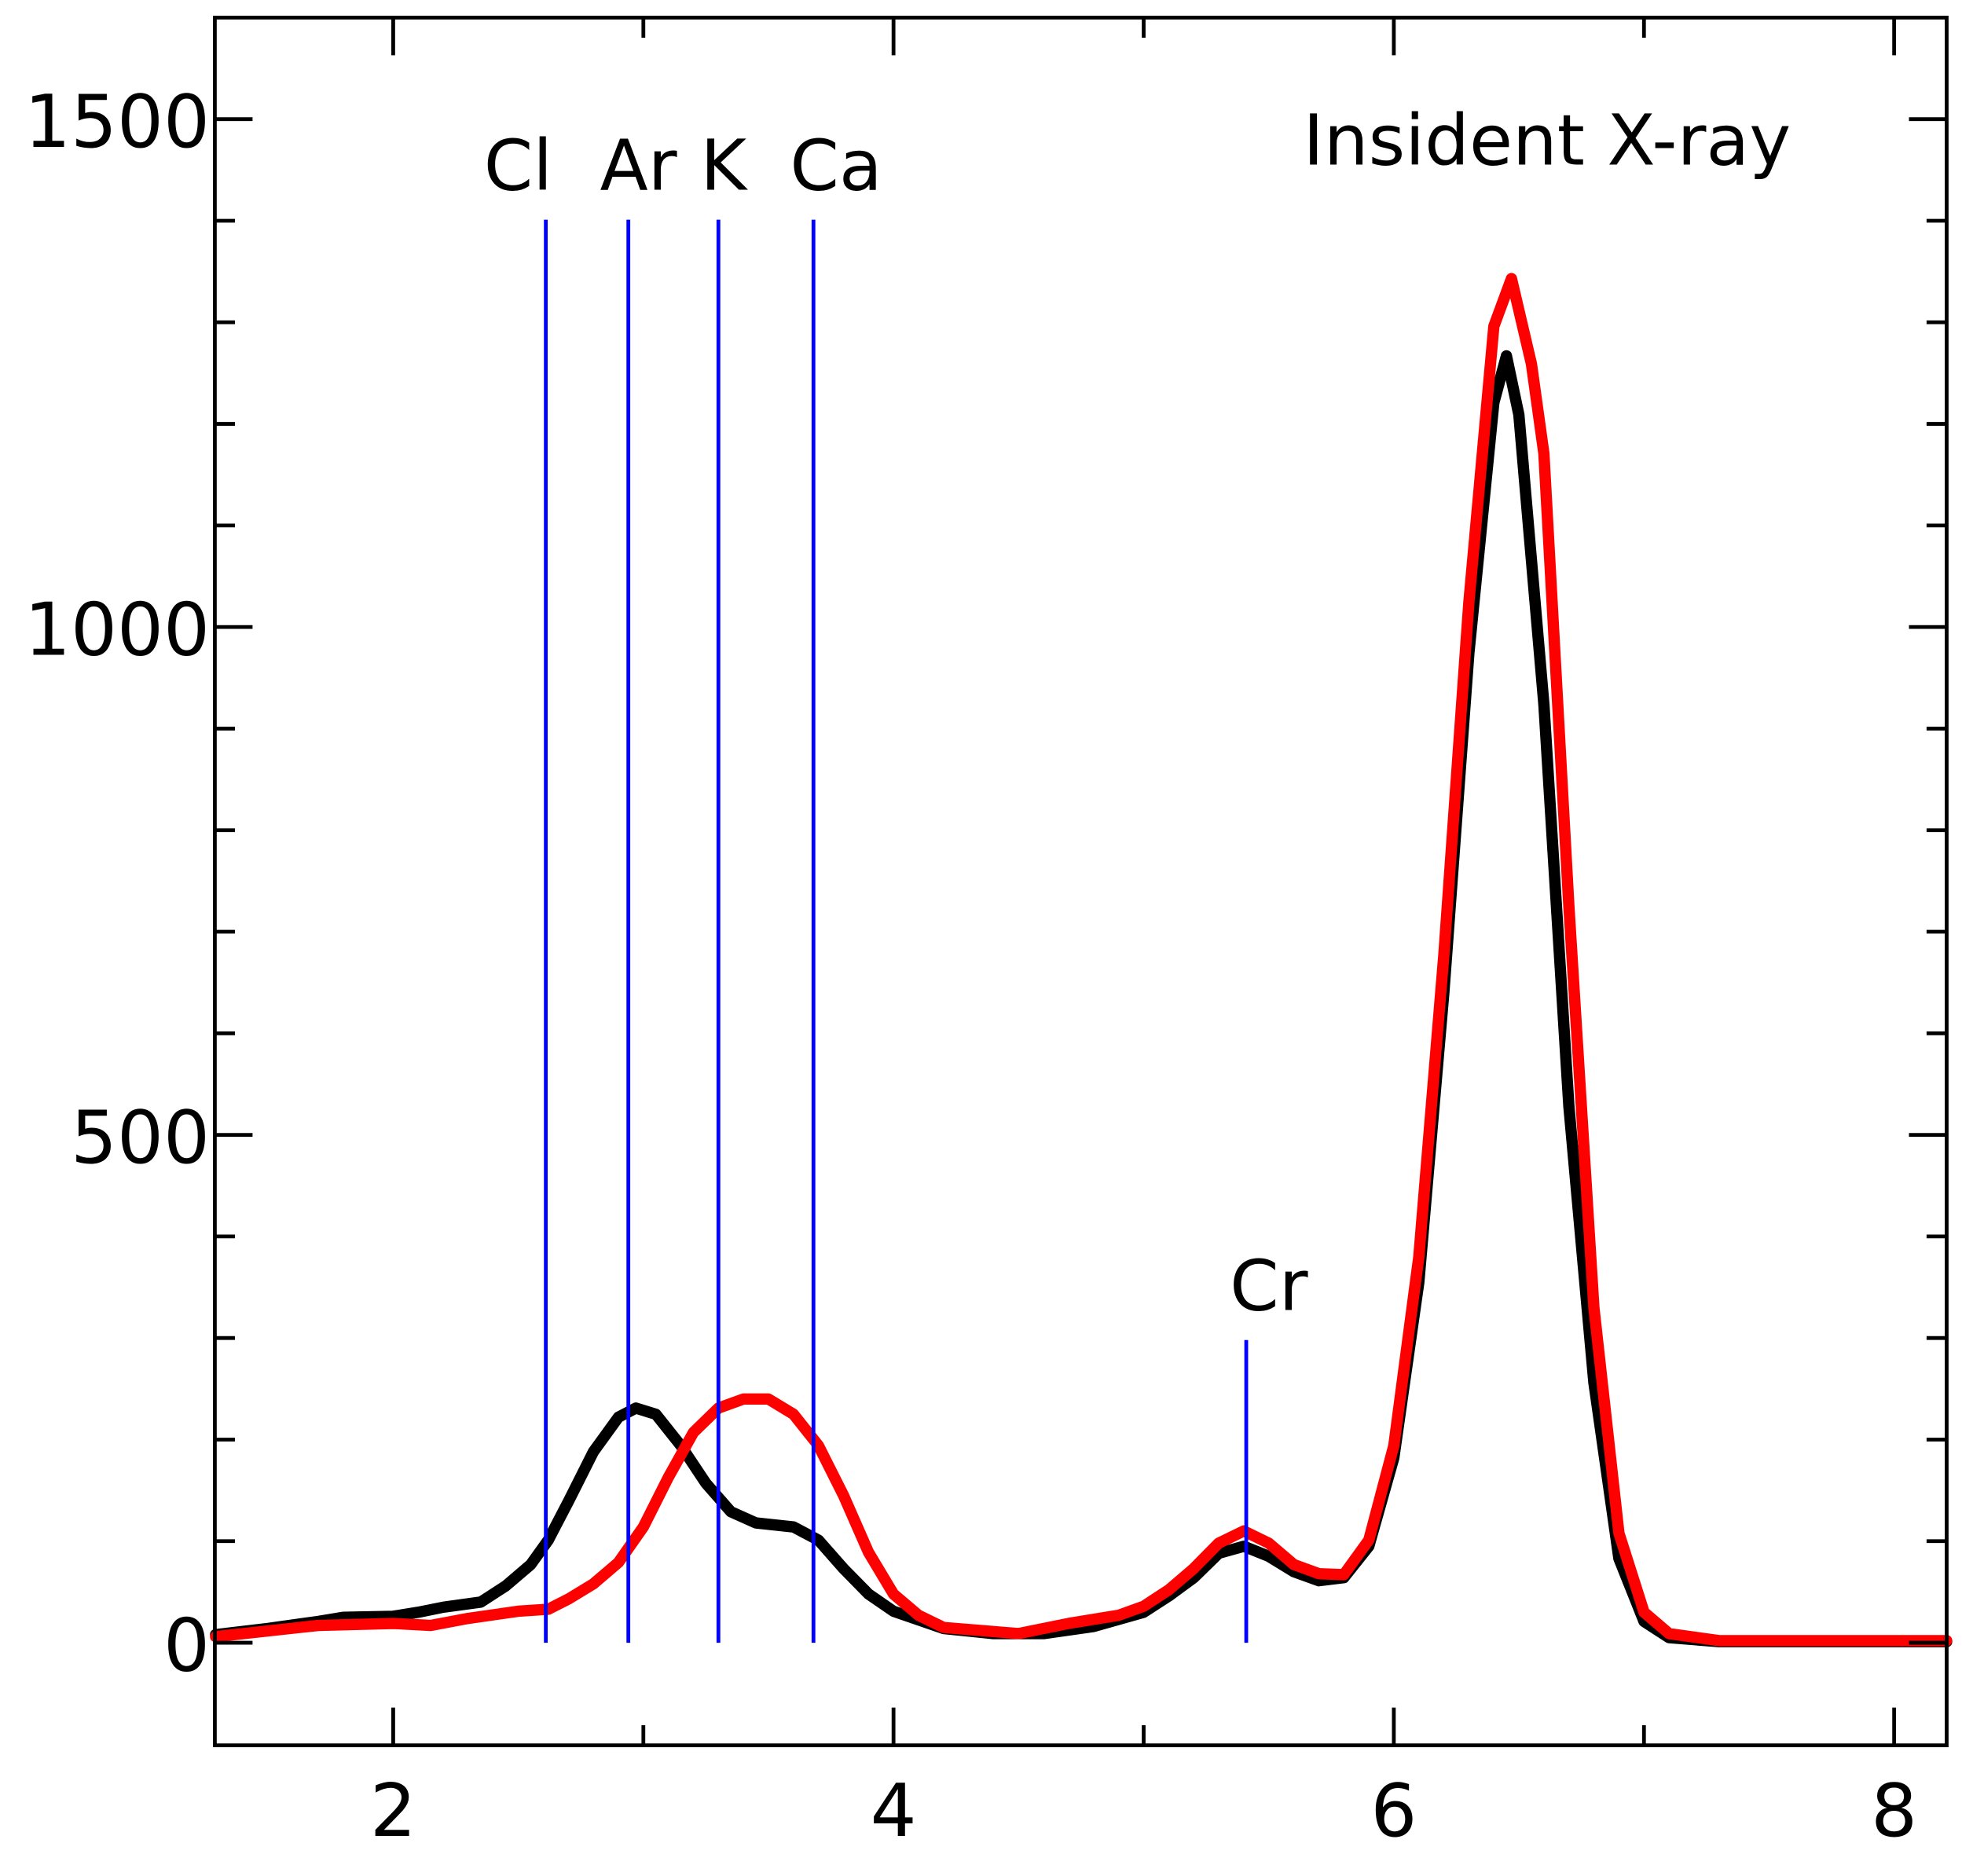 This screenshot has width=1973, height=1876. Describe the element at coordinates (638, 166) in the screenshot. I see `element-label-ar: Ar` at that location.